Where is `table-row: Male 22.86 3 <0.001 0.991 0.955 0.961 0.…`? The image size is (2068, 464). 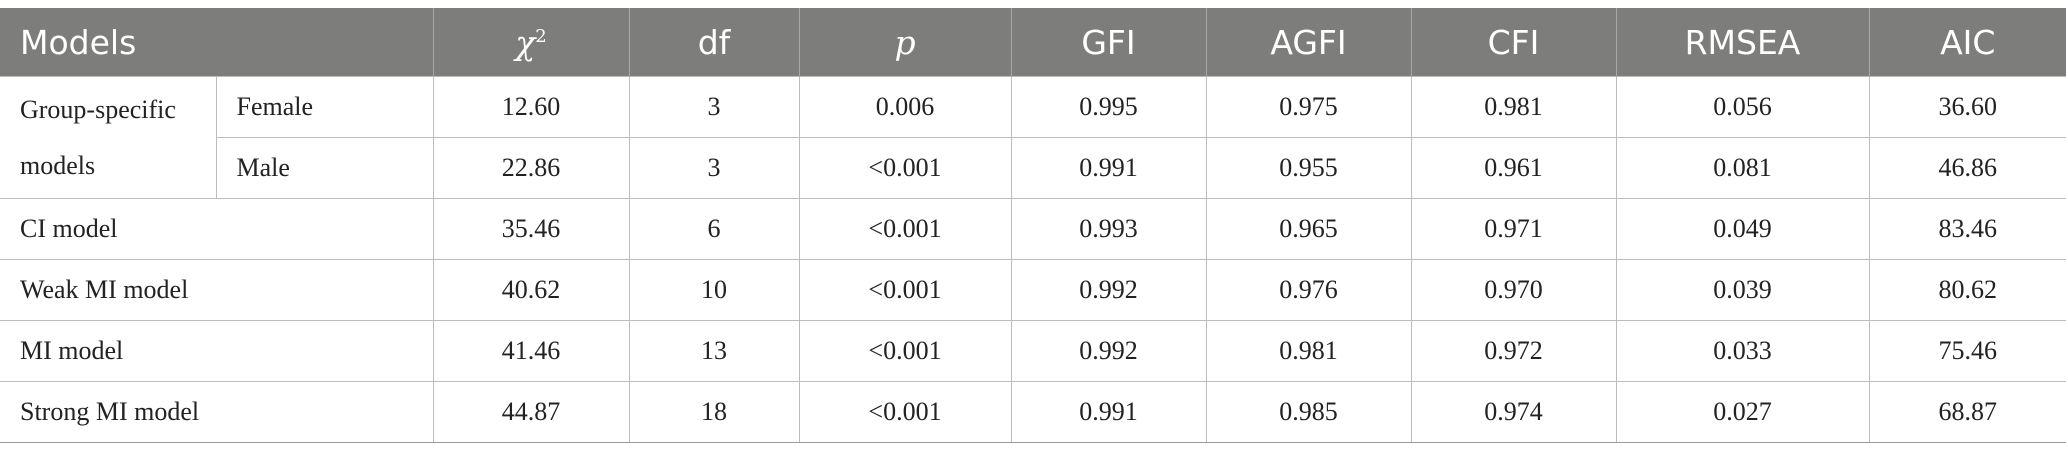
table-row: Male 22.86 3 <0.001 0.991 0.955 0.961 0.… is located at coordinates (1033, 168).